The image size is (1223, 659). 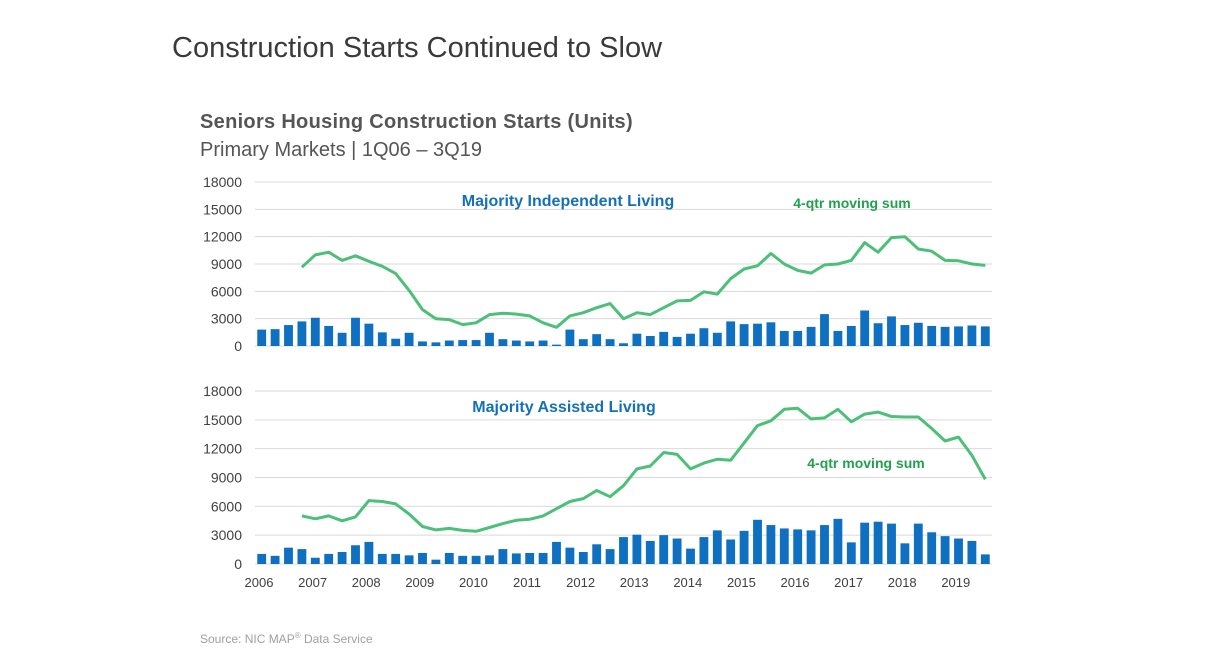 What do you see at coordinates (741, 582) in the screenshot?
I see `x-tick-label: 2015` at bounding box center [741, 582].